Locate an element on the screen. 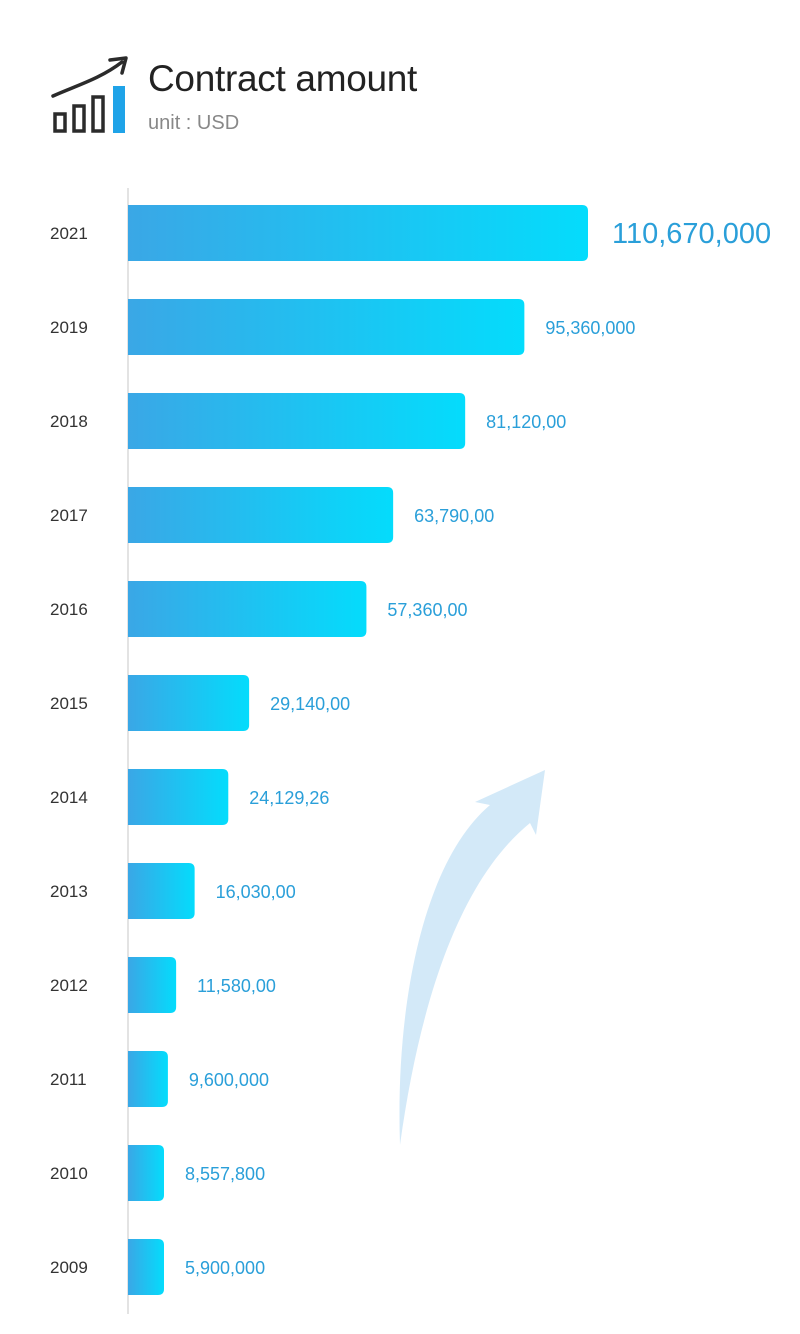  chart-unit: unit : USD is located at coordinates (194, 123).